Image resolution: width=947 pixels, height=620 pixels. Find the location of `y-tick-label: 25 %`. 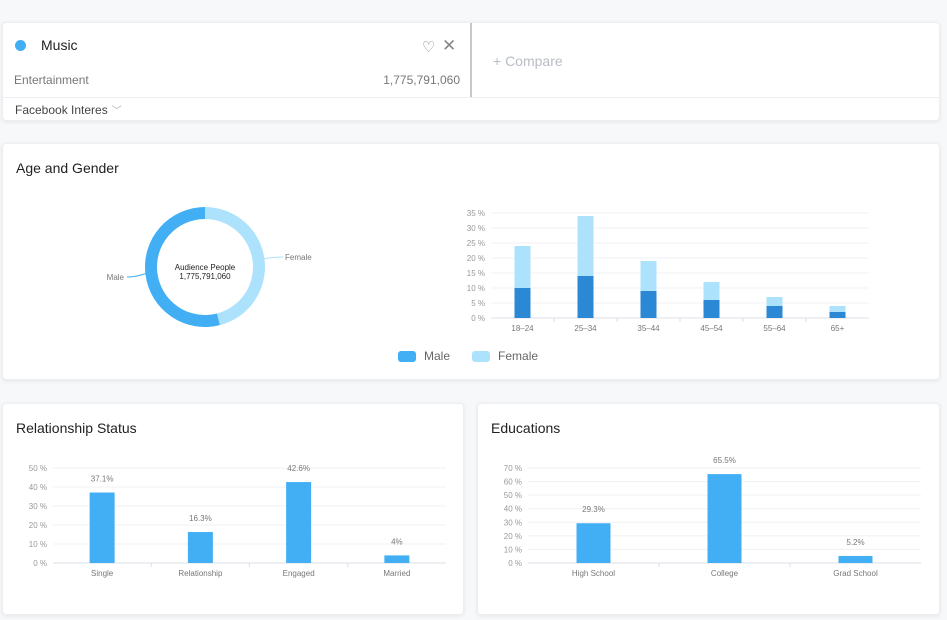

y-tick-label: 25 % is located at coordinates (476, 243).